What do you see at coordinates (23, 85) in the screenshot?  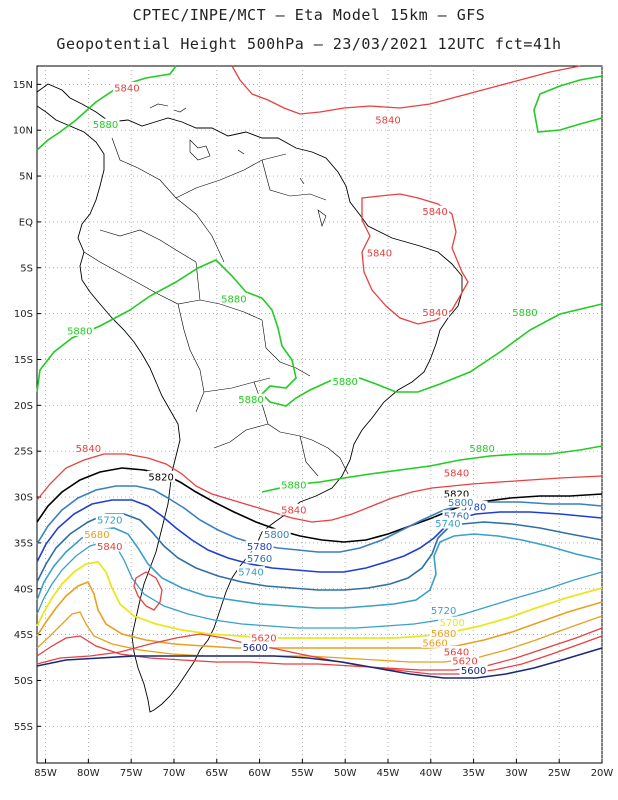 I see `lat-tick-label: 15N` at bounding box center [23, 85].